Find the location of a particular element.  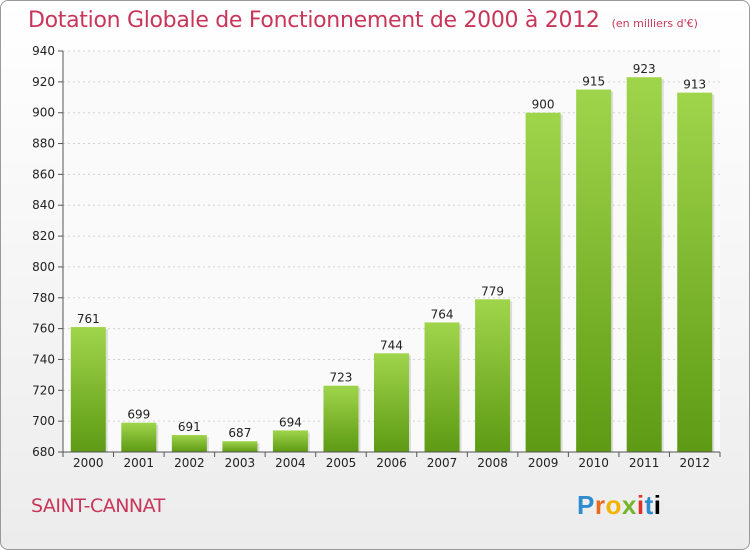

x-tick-label: 2006 is located at coordinates (391, 463).